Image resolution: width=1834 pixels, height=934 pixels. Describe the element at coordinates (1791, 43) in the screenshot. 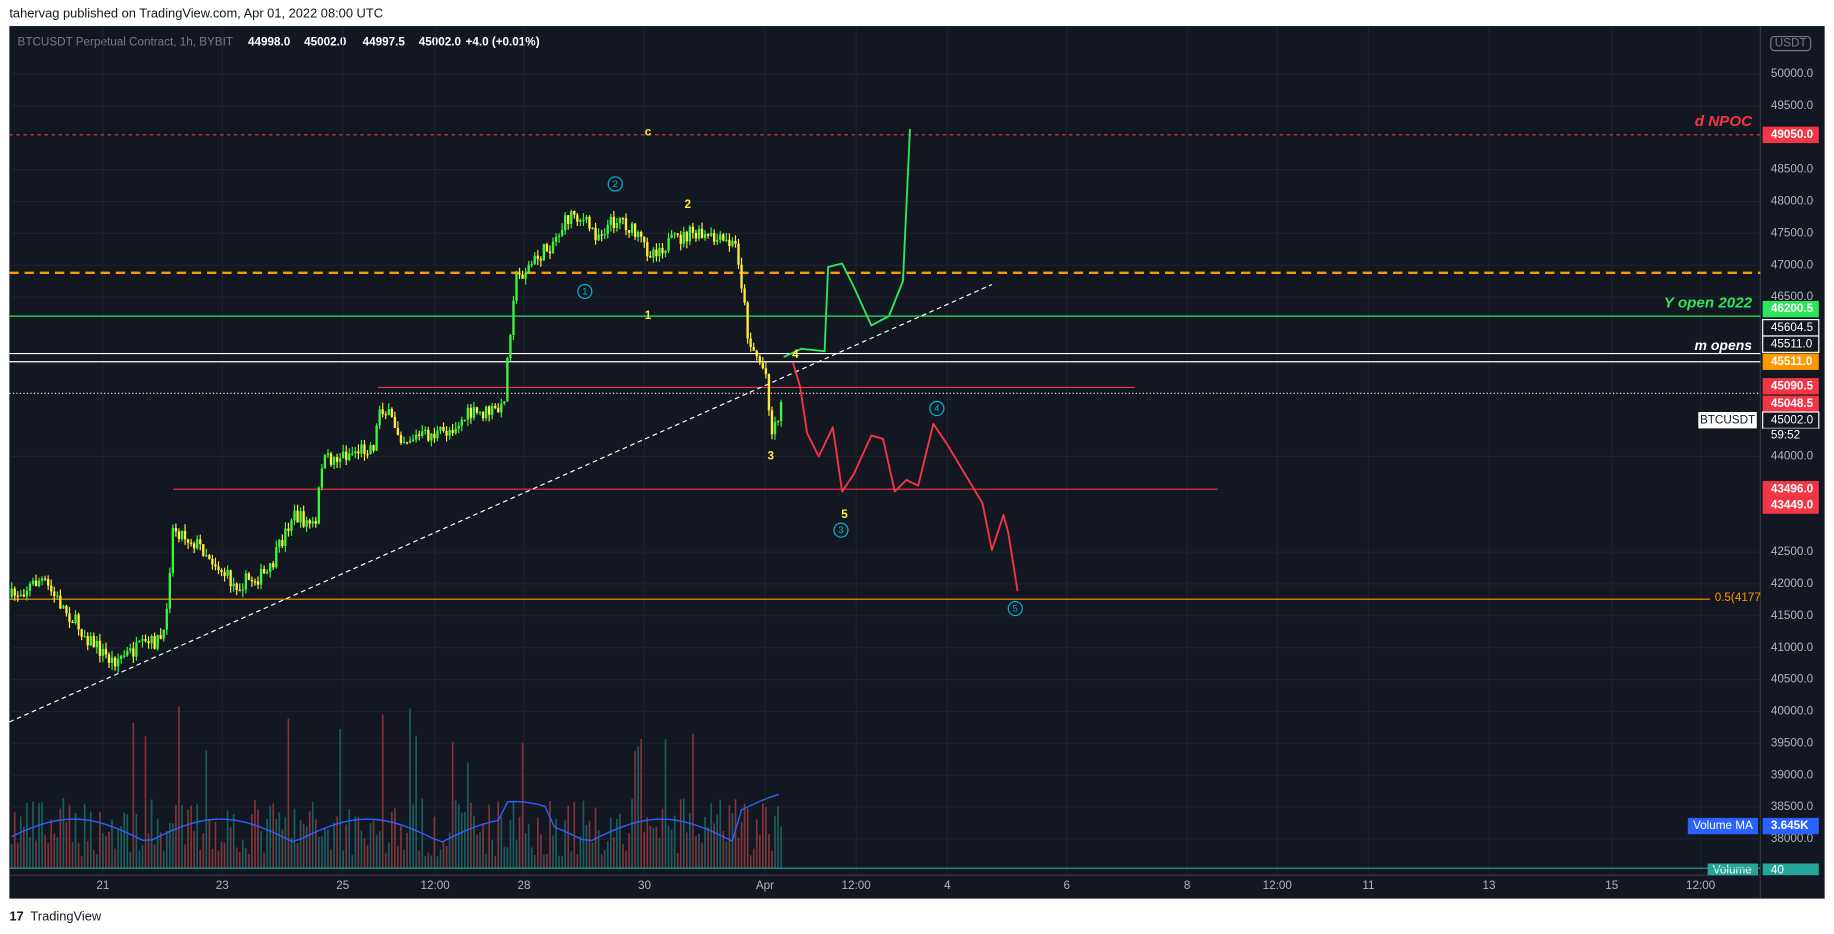

I see `currency: USDT` at that location.